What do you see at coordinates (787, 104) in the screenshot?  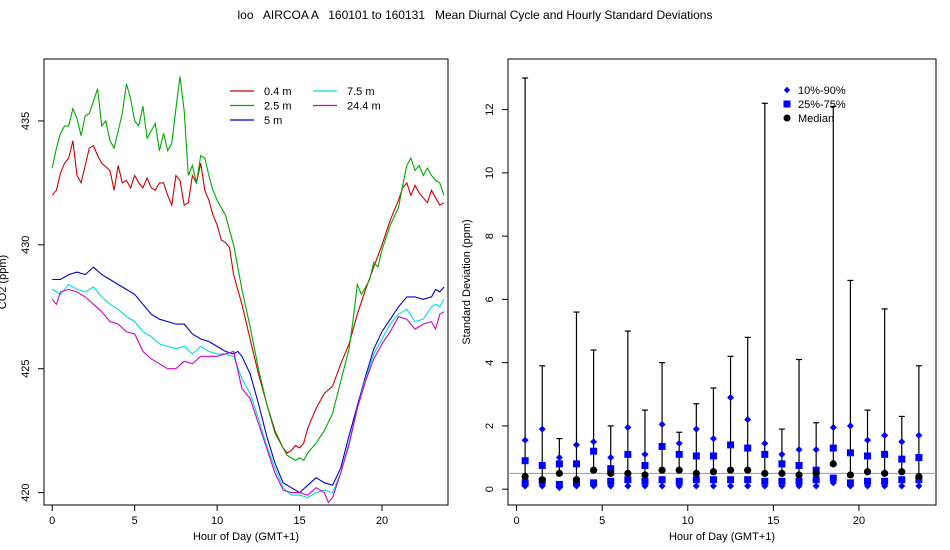 I see `legend-marker-square` at bounding box center [787, 104].